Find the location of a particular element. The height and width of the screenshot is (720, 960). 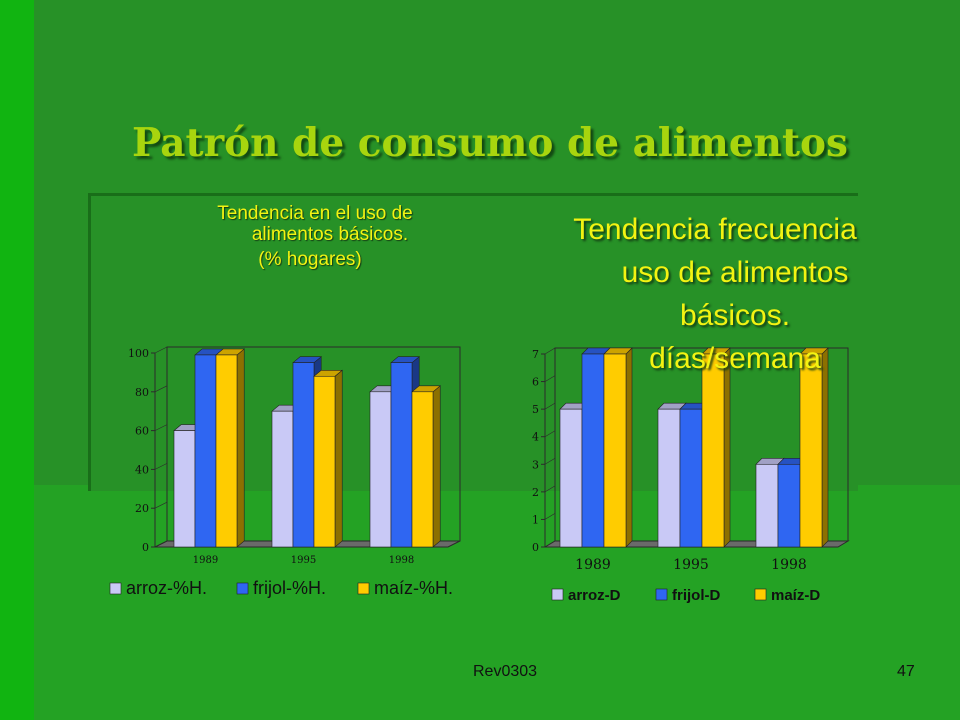

bar-mazh-1995 is located at coordinates (328, 458).